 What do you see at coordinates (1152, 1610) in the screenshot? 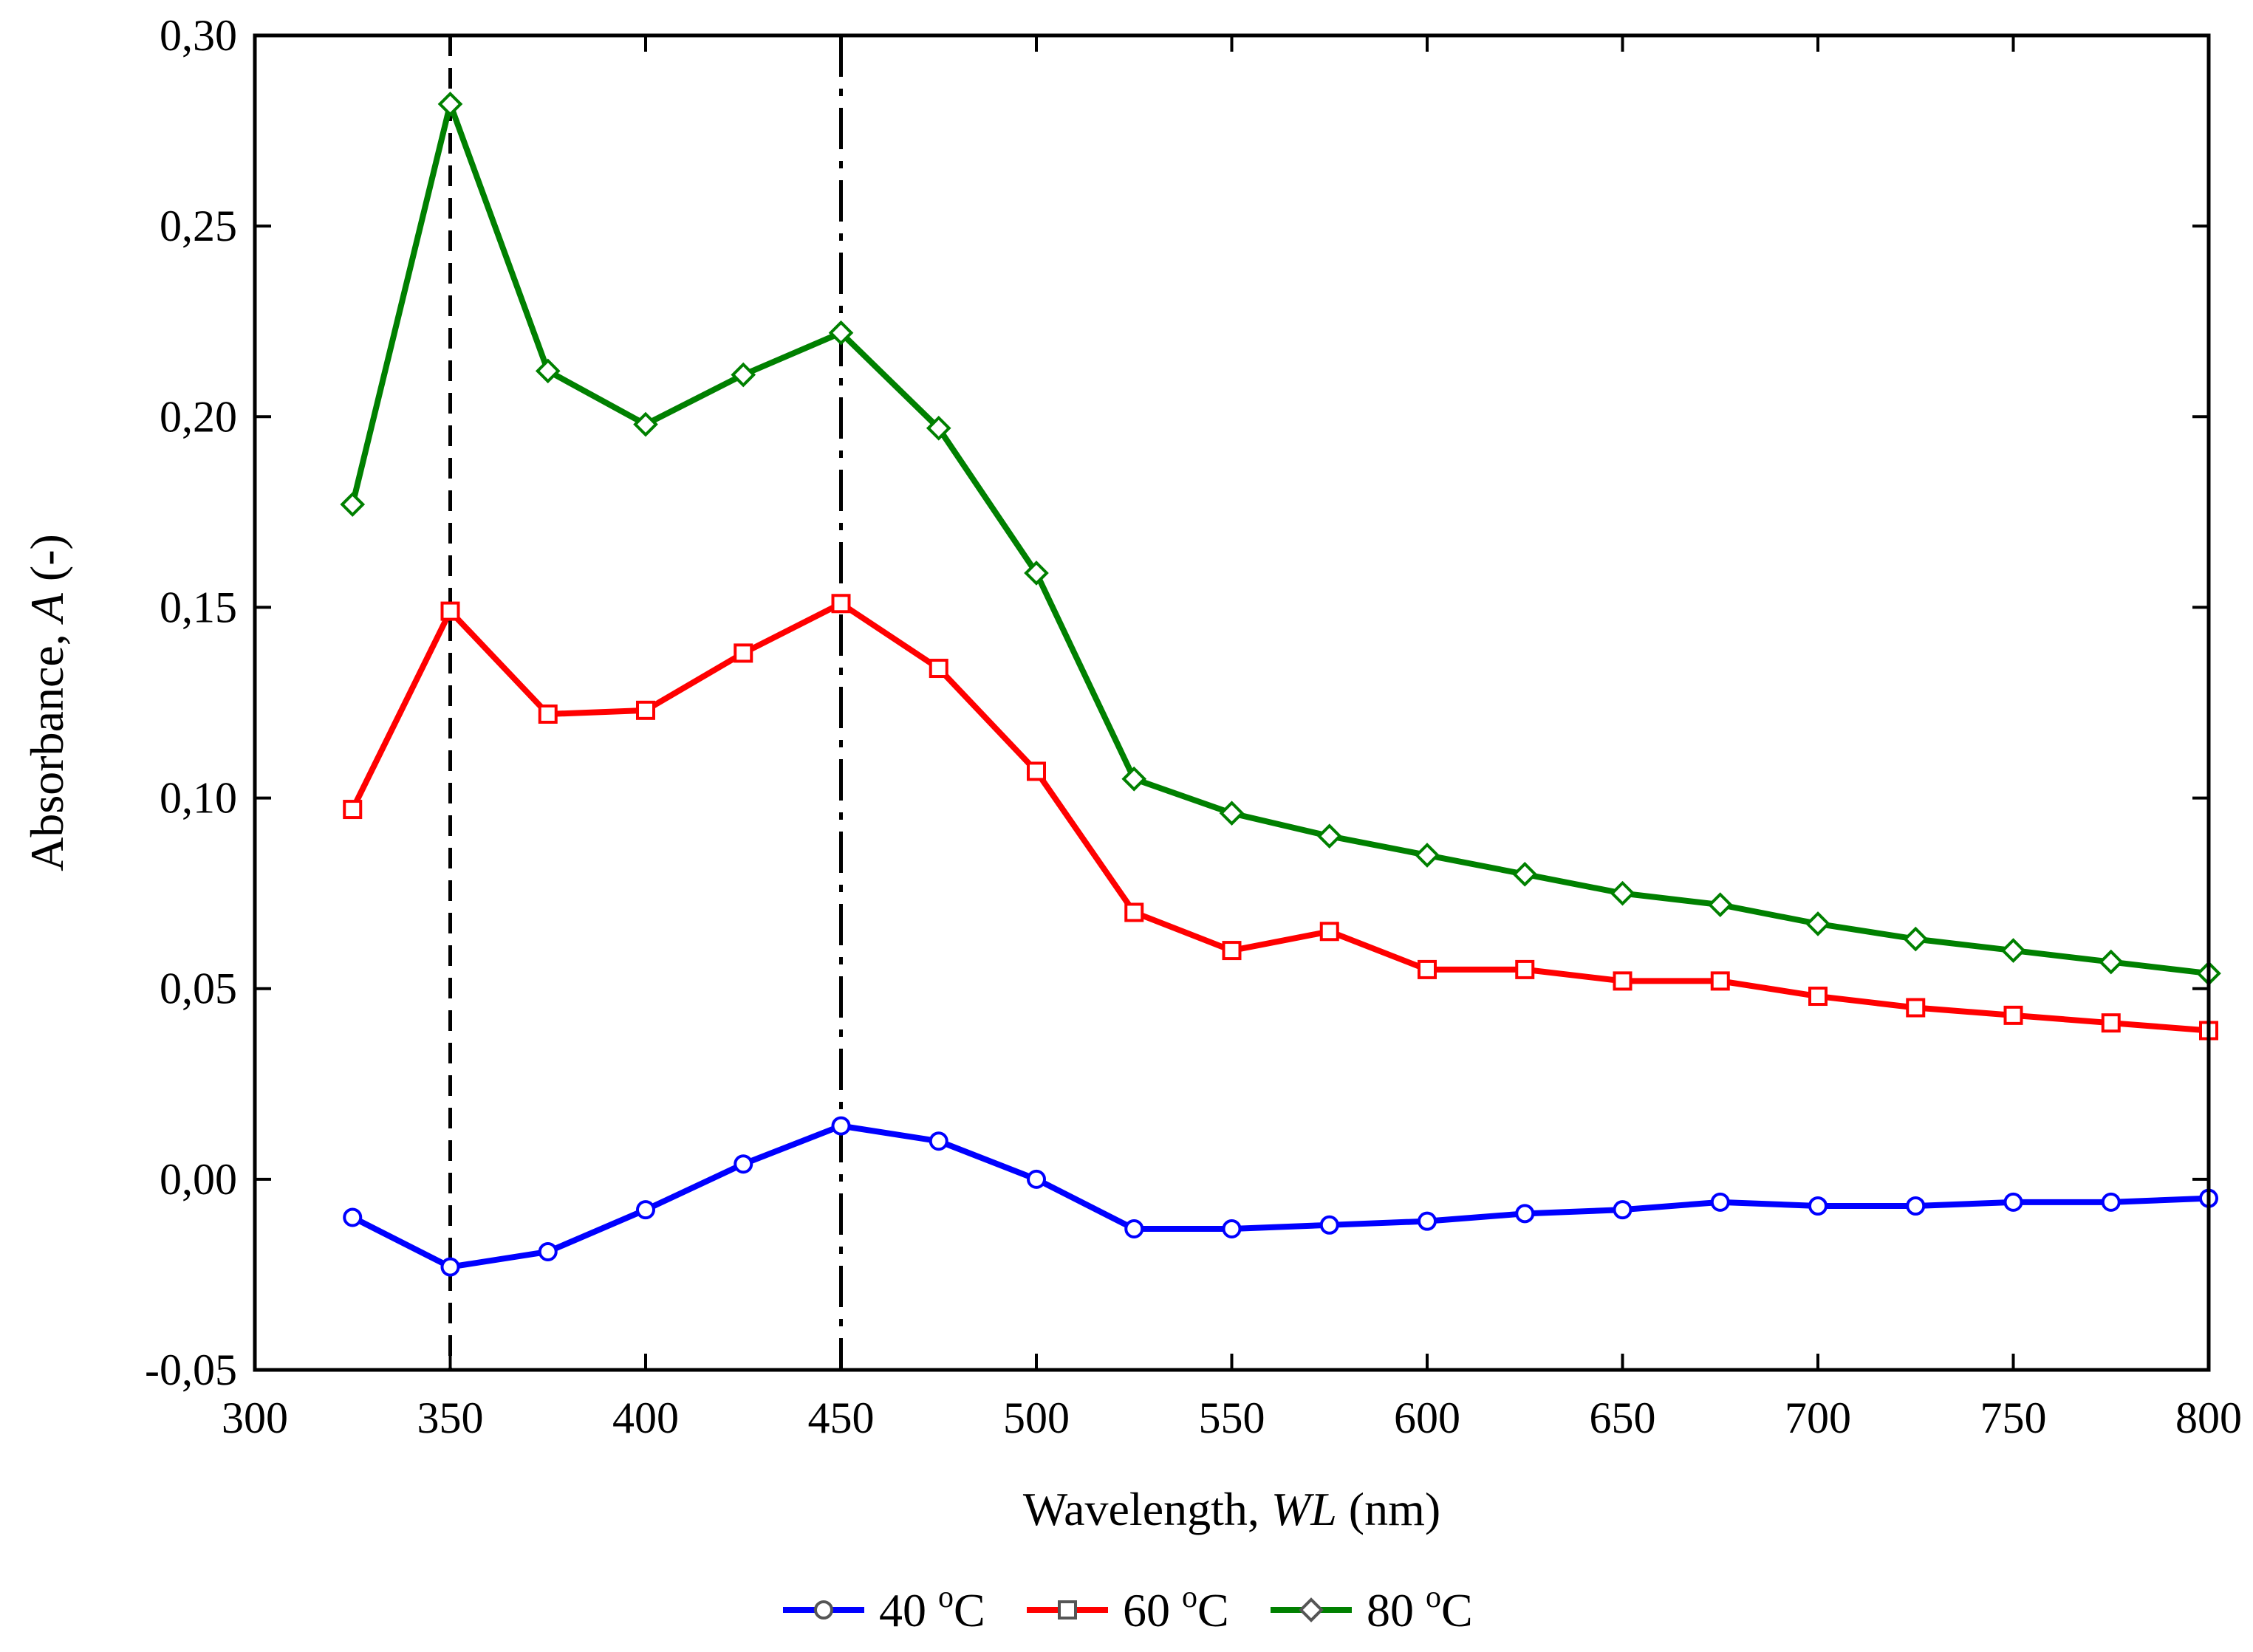
I see `legend-label-value: 60` at bounding box center [1152, 1610].